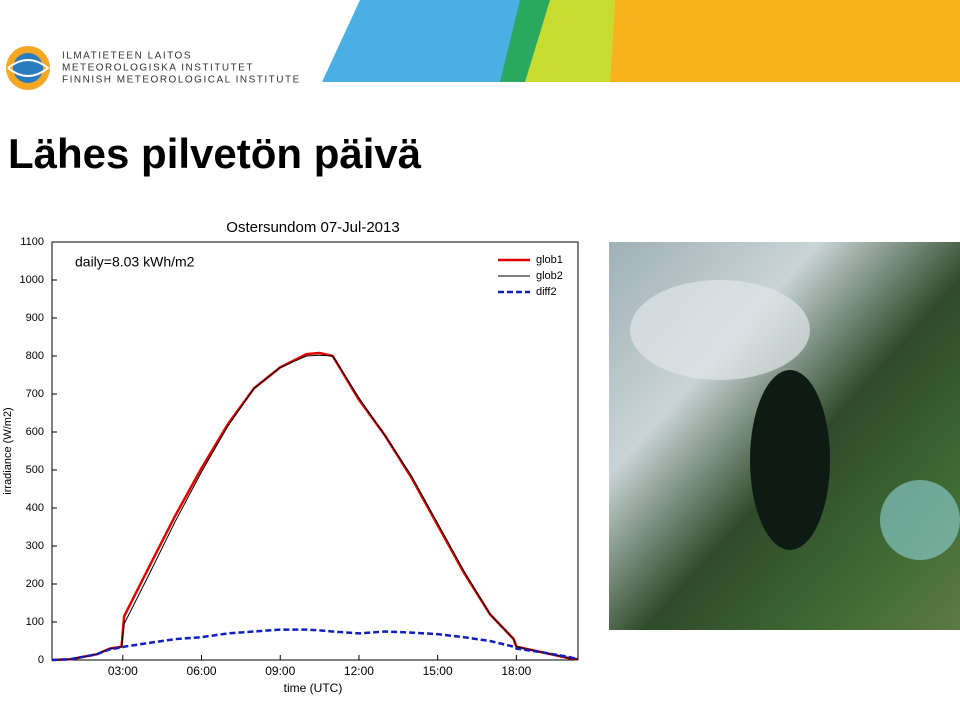 This screenshot has width=960, height=703. What do you see at coordinates (516, 671) in the screenshot?
I see `x-tick-label: 18:00` at bounding box center [516, 671].